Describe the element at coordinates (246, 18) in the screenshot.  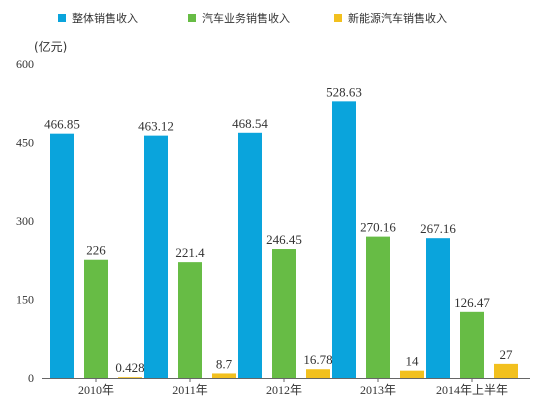
I see `legend-label: 汽车业务销售收入` at that location.